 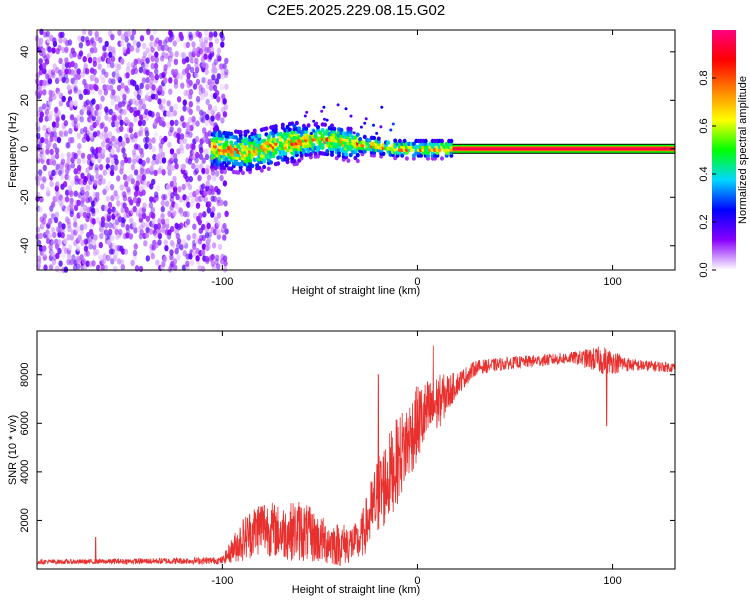 What do you see at coordinates (13, 450) in the screenshot?
I see `snr-y-label: SNR (10 * v/v)` at bounding box center [13, 450].